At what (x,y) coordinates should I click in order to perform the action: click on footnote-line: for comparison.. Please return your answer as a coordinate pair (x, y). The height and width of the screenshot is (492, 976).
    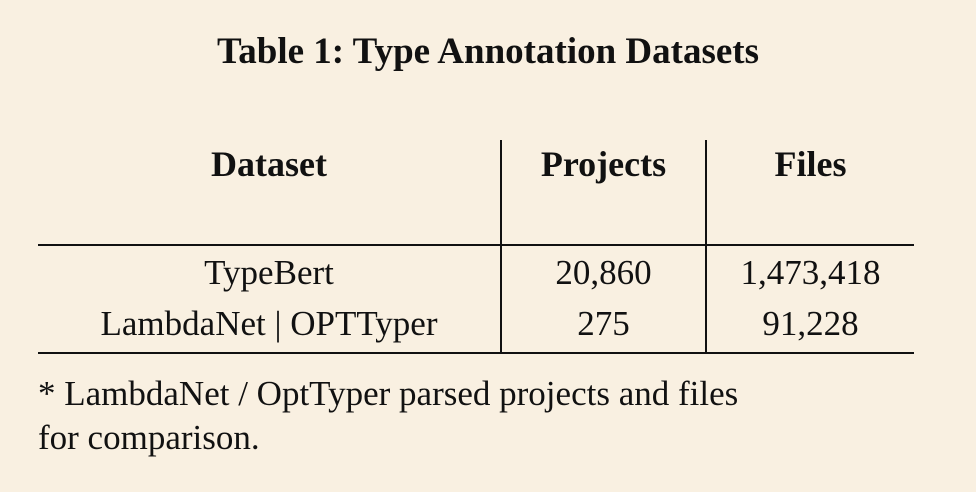
    Looking at the image, I should click on (149, 437).